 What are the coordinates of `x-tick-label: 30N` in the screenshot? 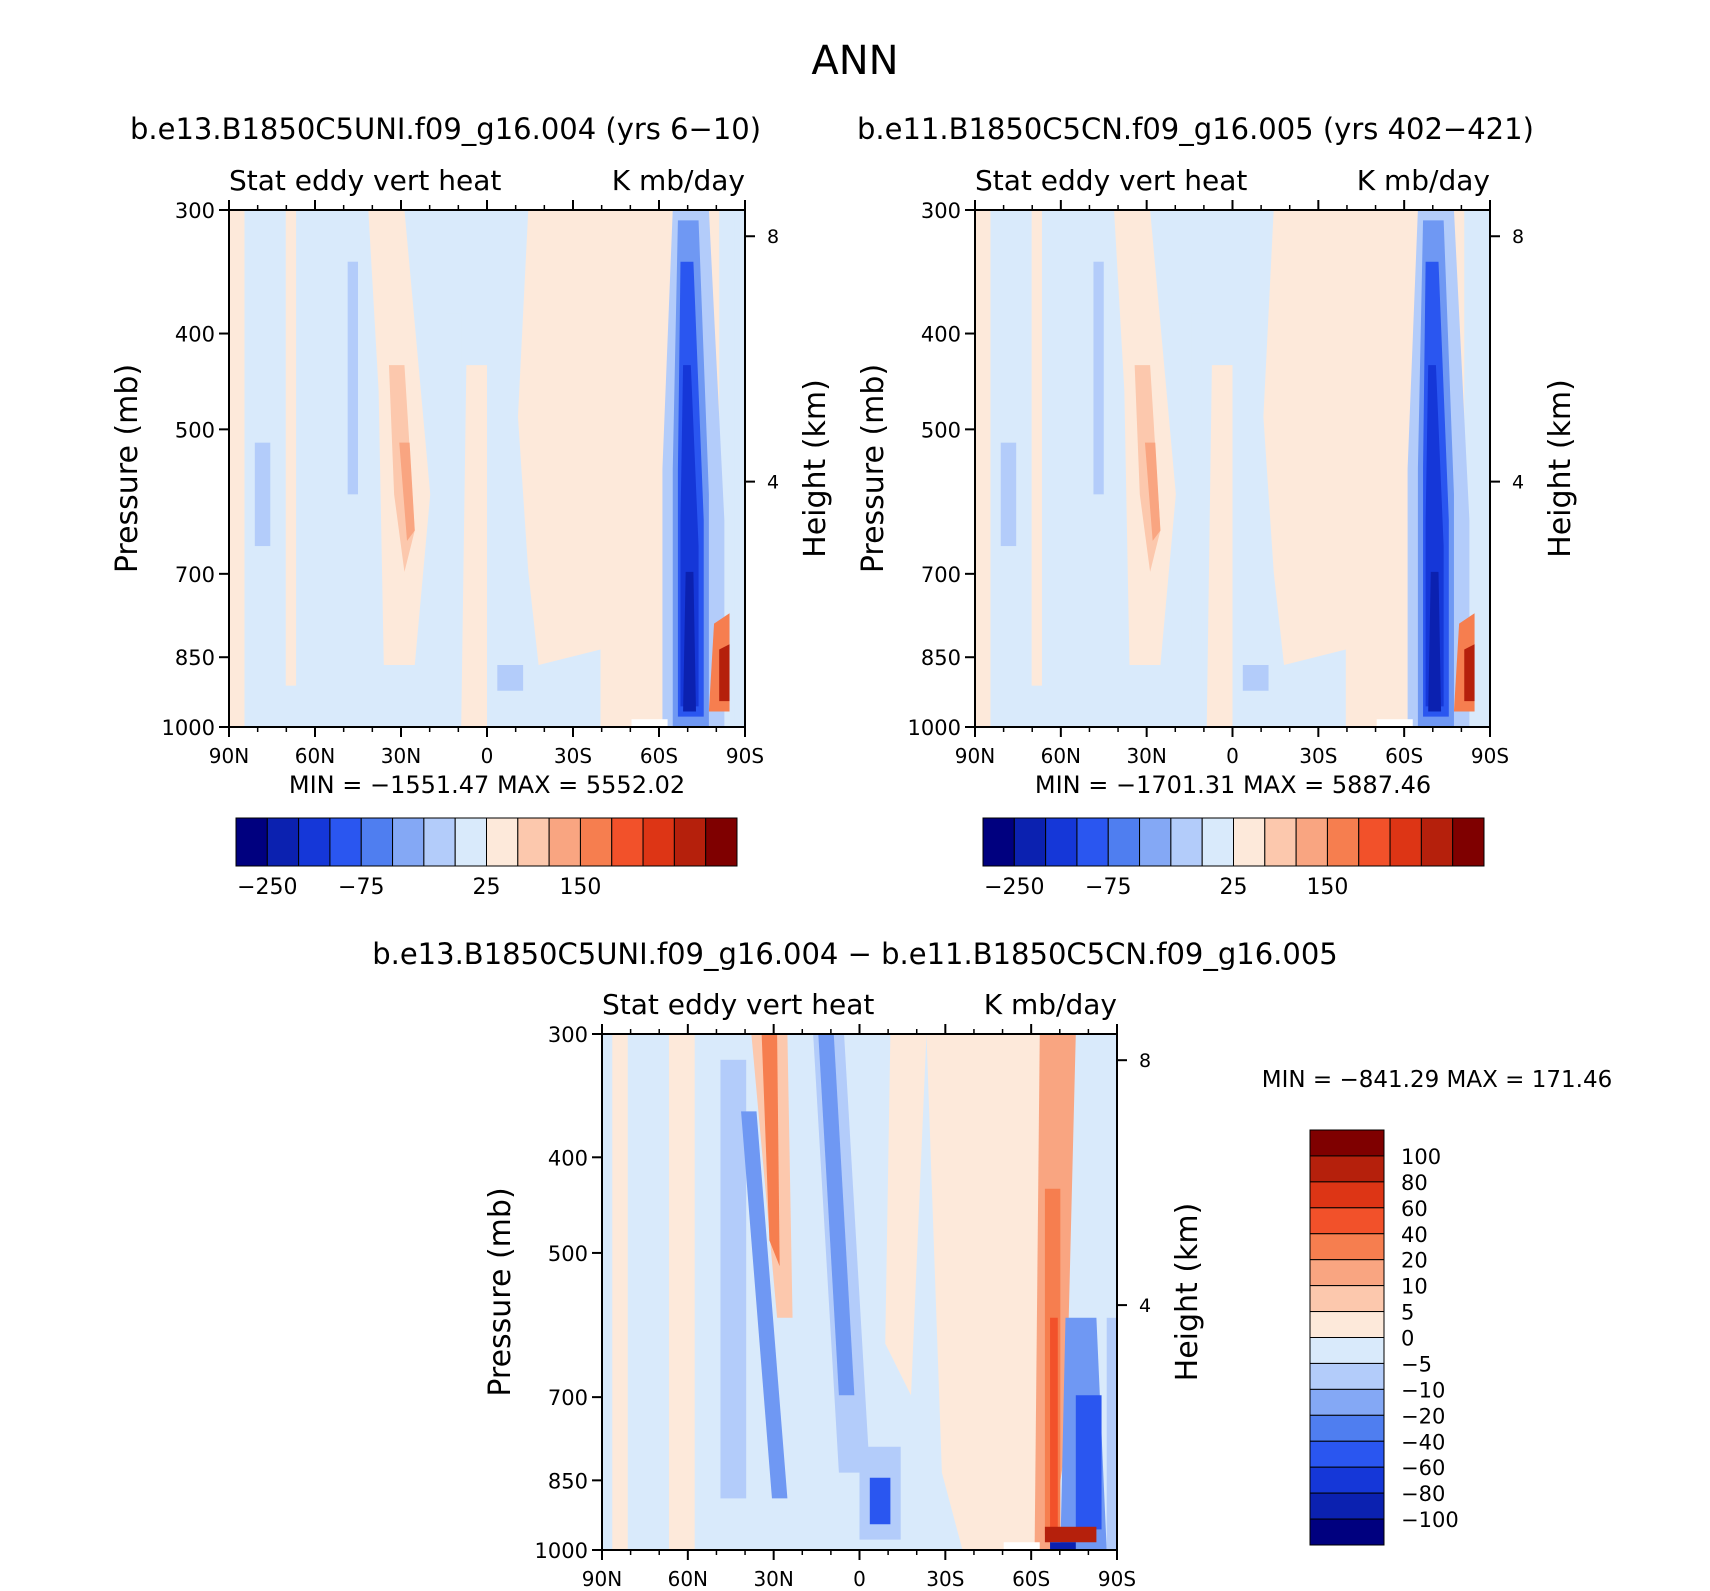 It's located at (401, 756).